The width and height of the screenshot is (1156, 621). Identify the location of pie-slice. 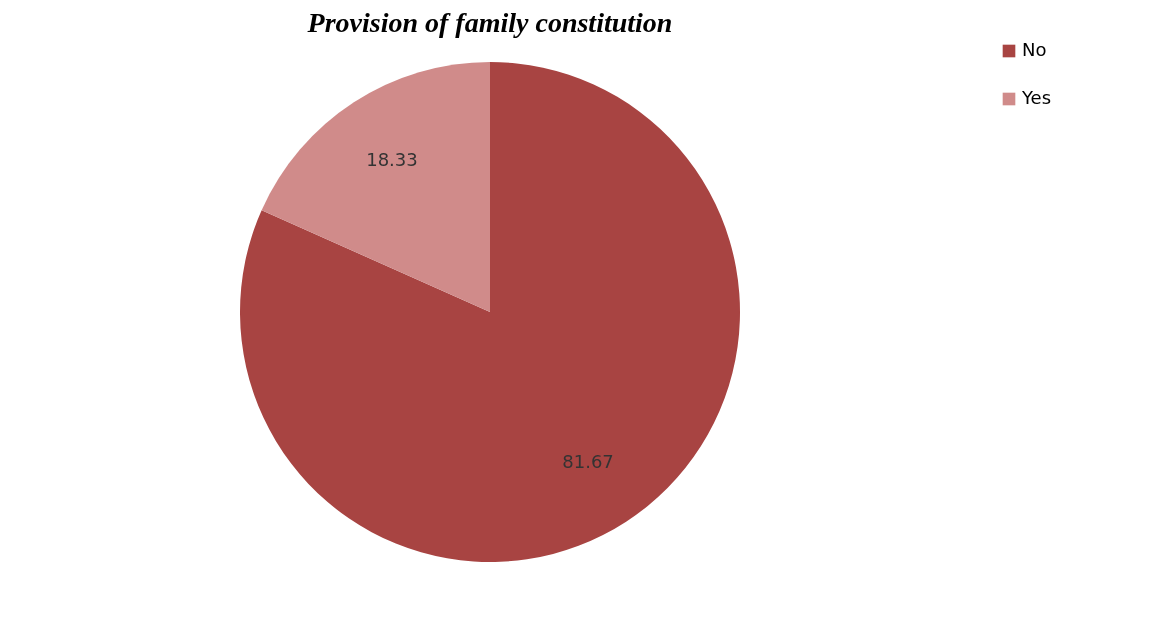
(375, 187).